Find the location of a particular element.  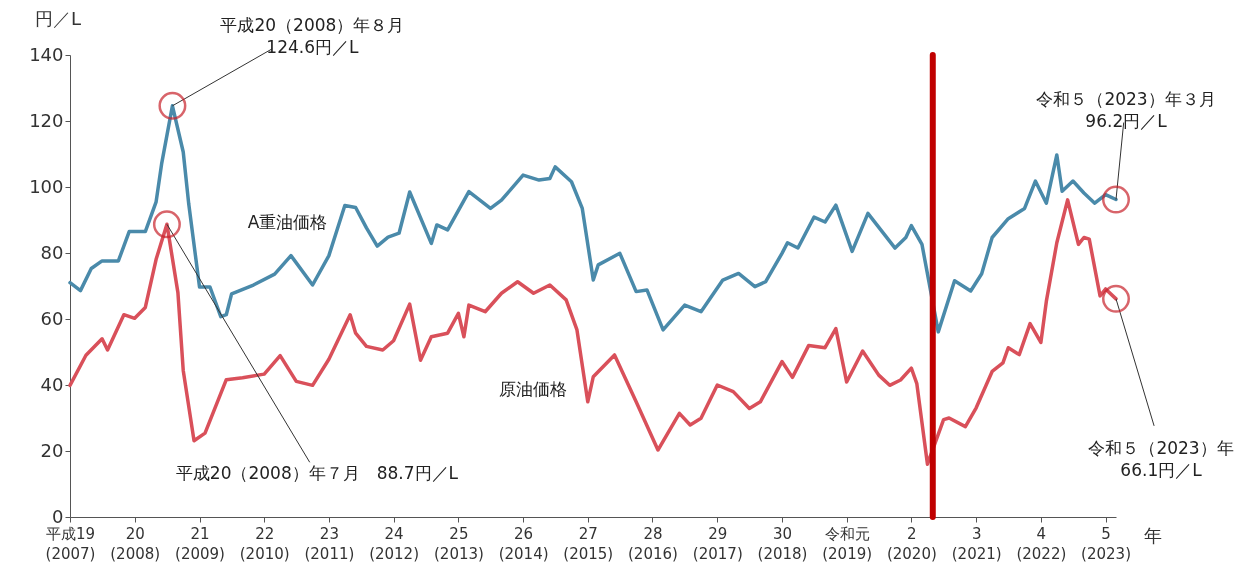

x-tick-label: 2 (2020) is located at coordinates (911, 543).